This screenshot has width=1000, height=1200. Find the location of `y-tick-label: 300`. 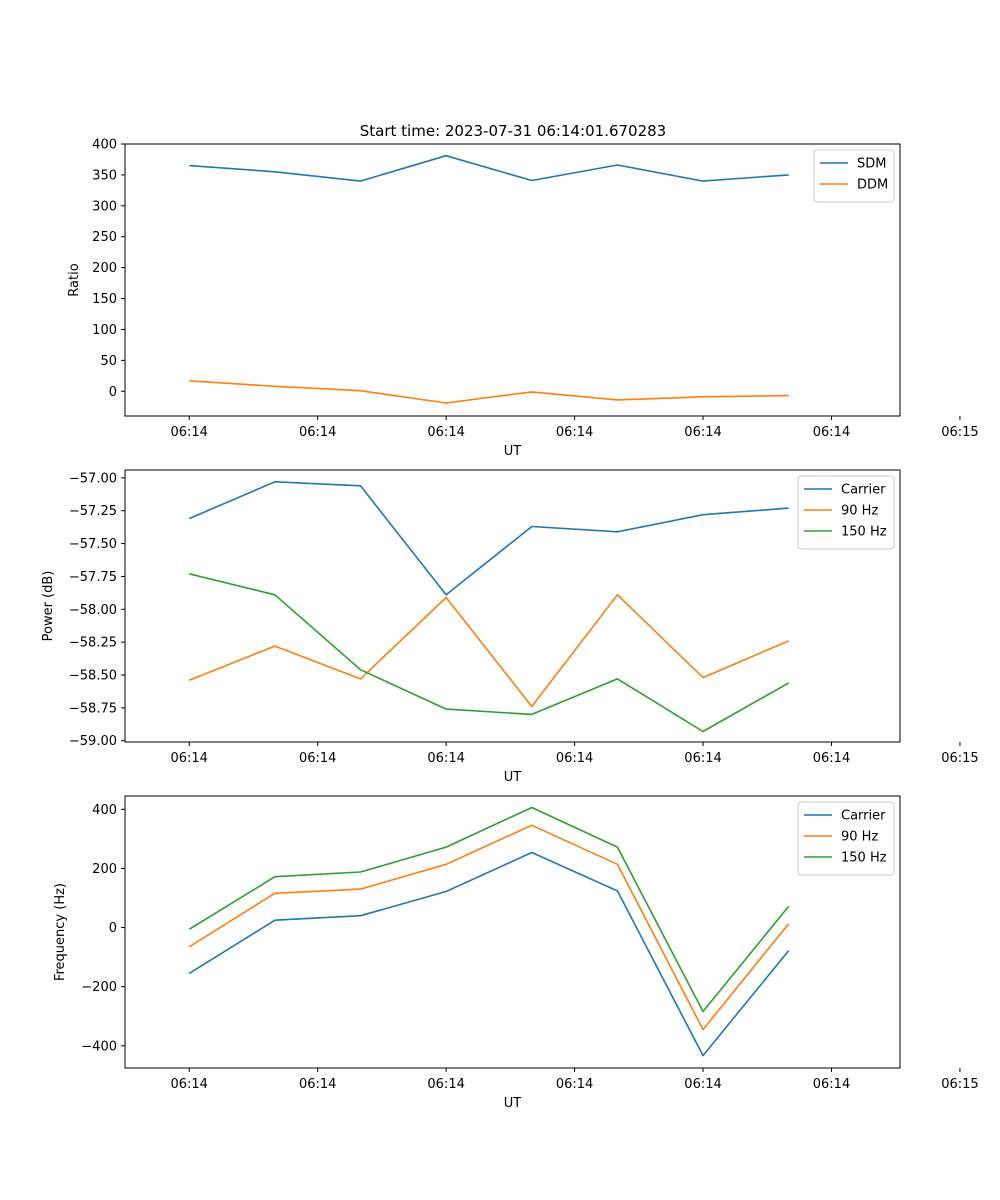

y-tick-label: 300 is located at coordinates (104, 206).